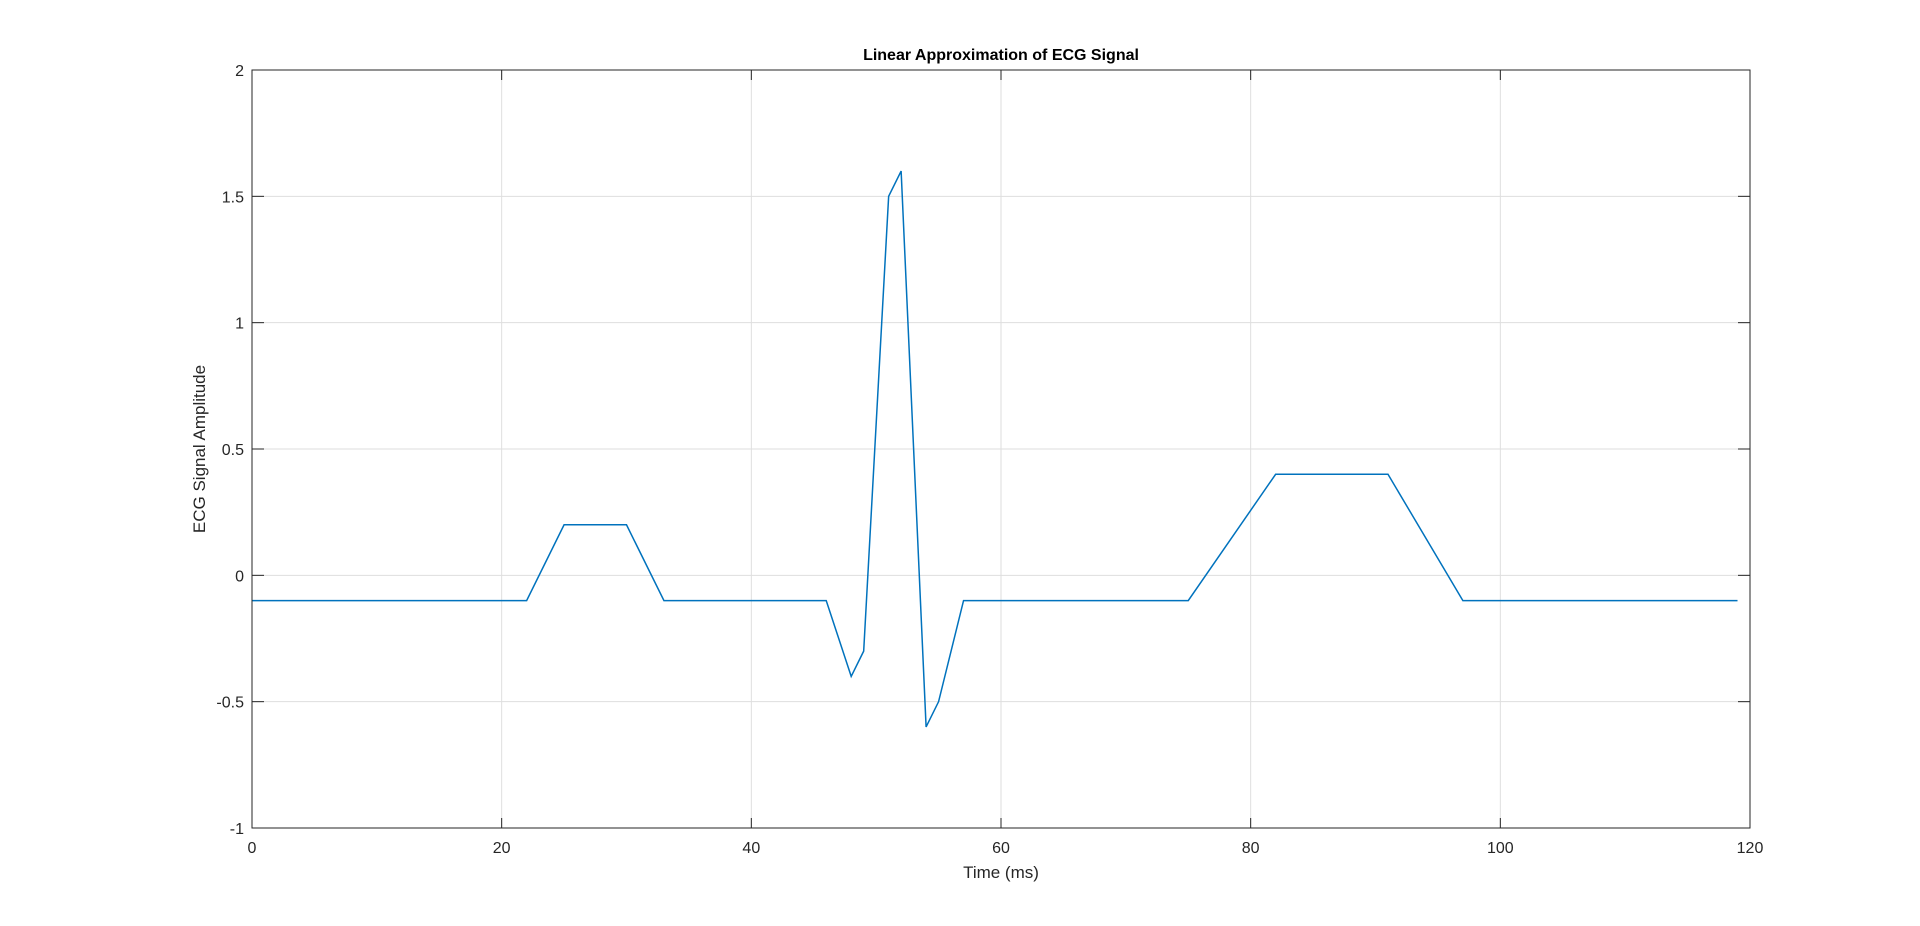 This screenshot has width=1920, height=926. Describe the element at coordinates (233, 197) in the screenshot. I see `y-tick-label: 1.5` at that location.